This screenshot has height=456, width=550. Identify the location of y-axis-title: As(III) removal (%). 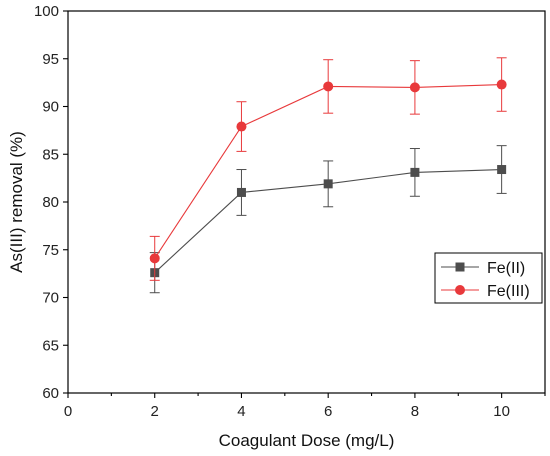
(16, 202).